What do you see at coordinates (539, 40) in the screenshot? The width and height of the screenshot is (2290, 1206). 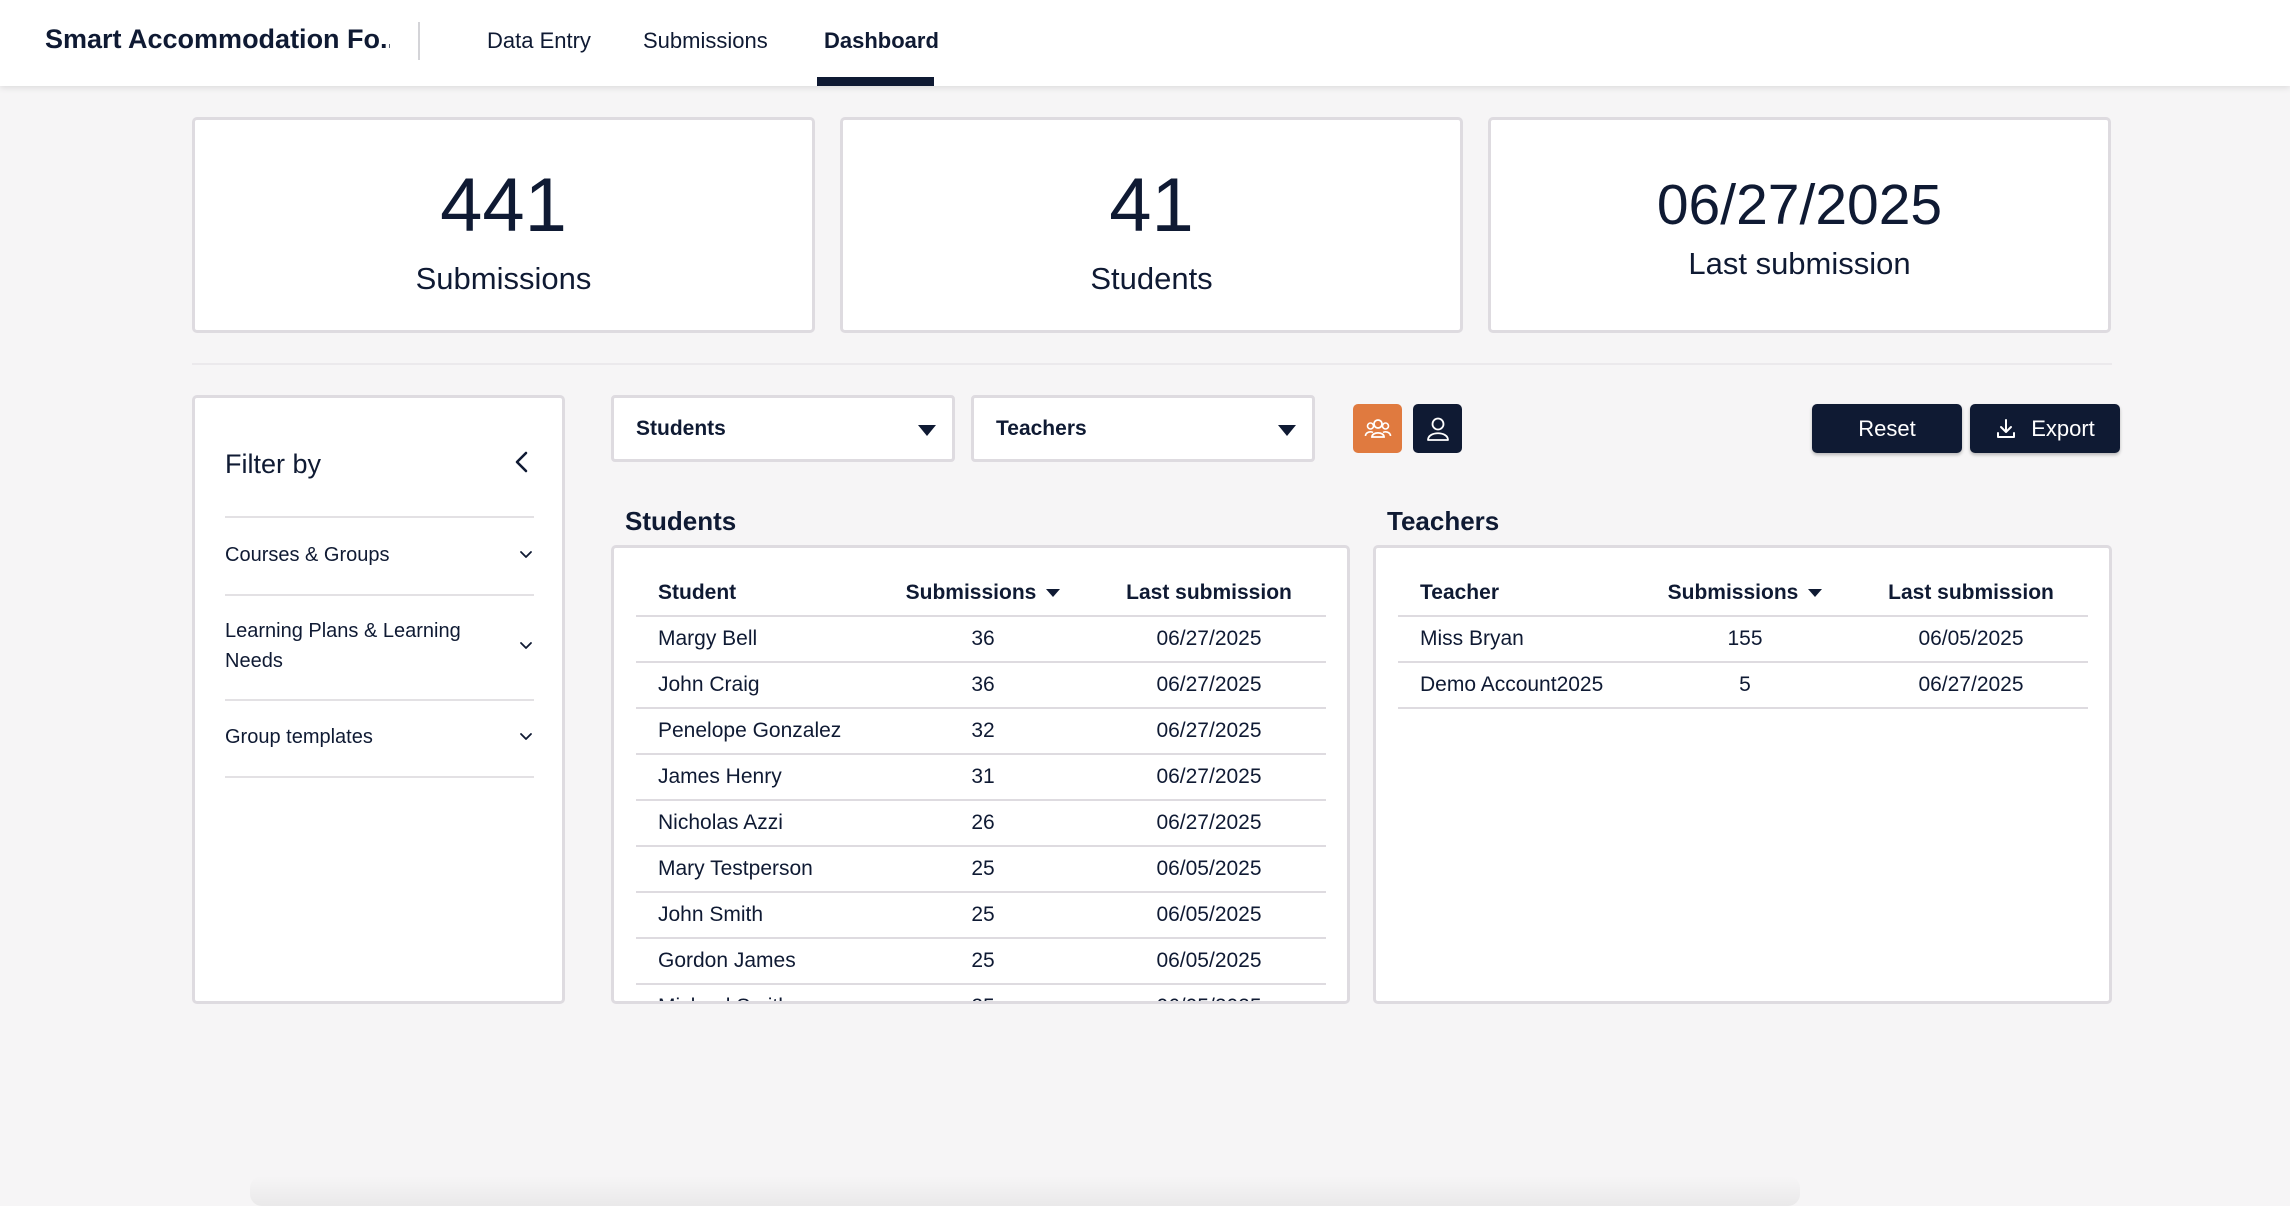 I see `tab-data-entry: Data Entry` at bounding box center [539, 40].